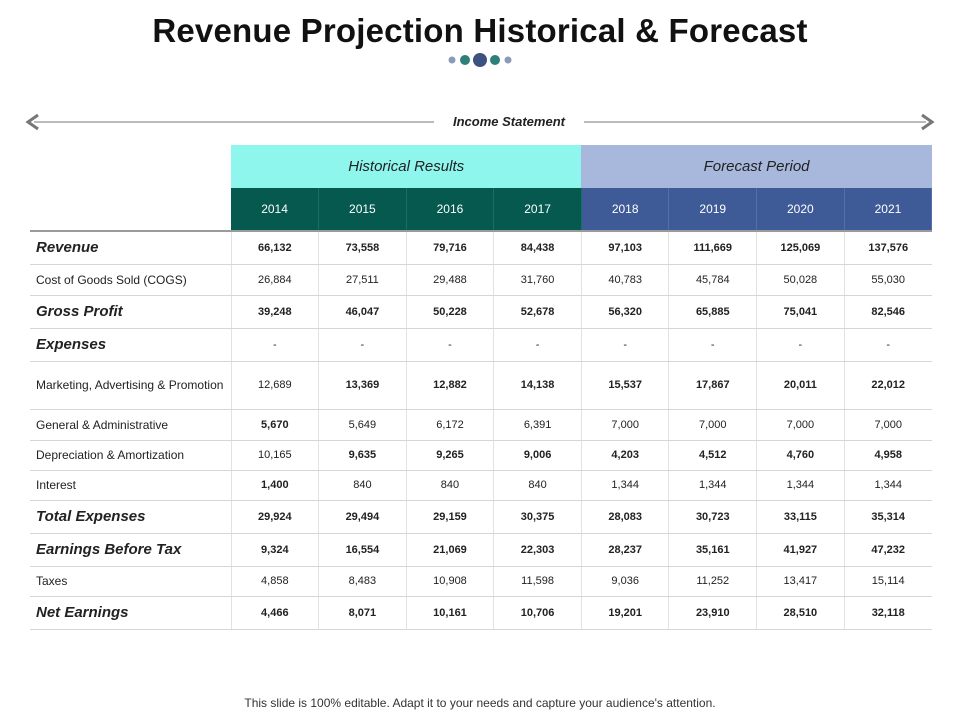 The image size is (960, 720). What do you see at coordinates (887, 312) in the screenshot?
I see `value-cell: 82,546` at bounding box center [887, 312].